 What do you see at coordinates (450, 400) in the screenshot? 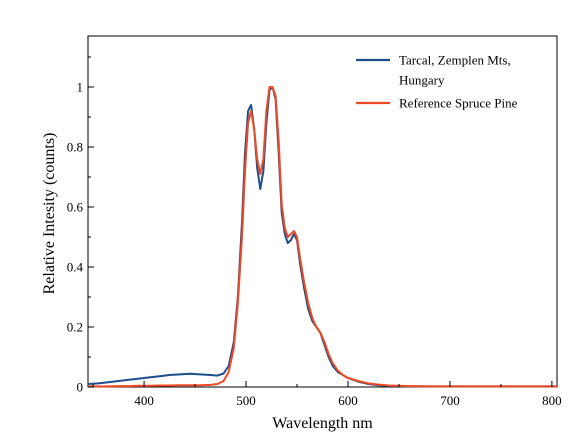
I see `x-tick-label: 700` at bounding box center [450, 400].